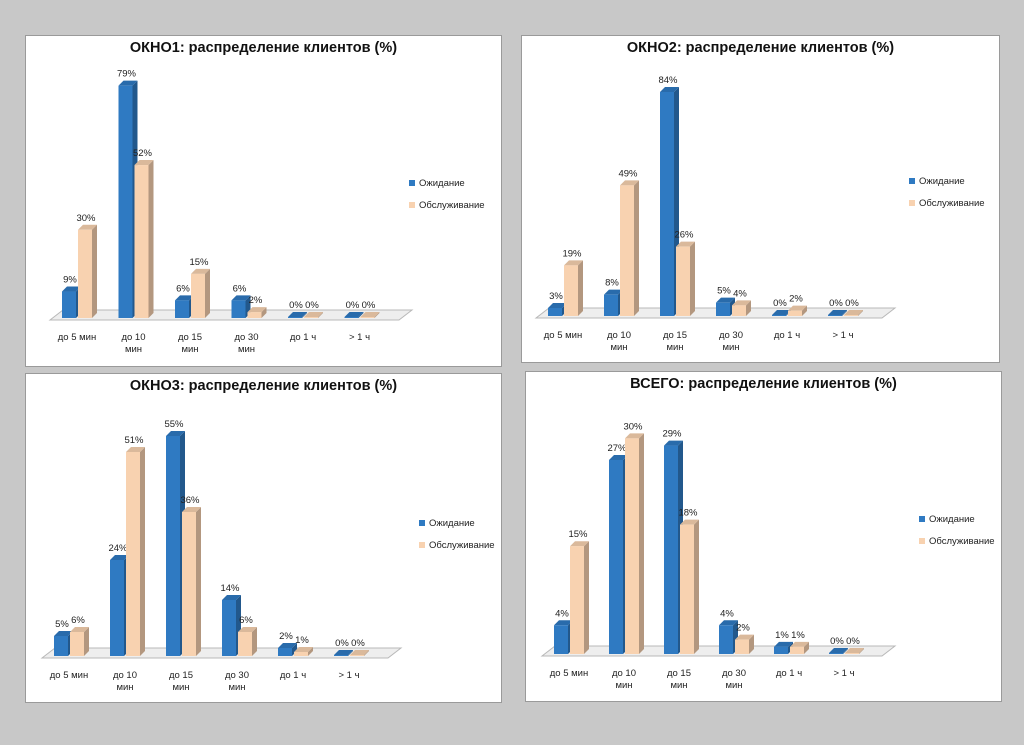 The image size is (1024, 745). I want to click on data-label: 15%, so click(199, 262).